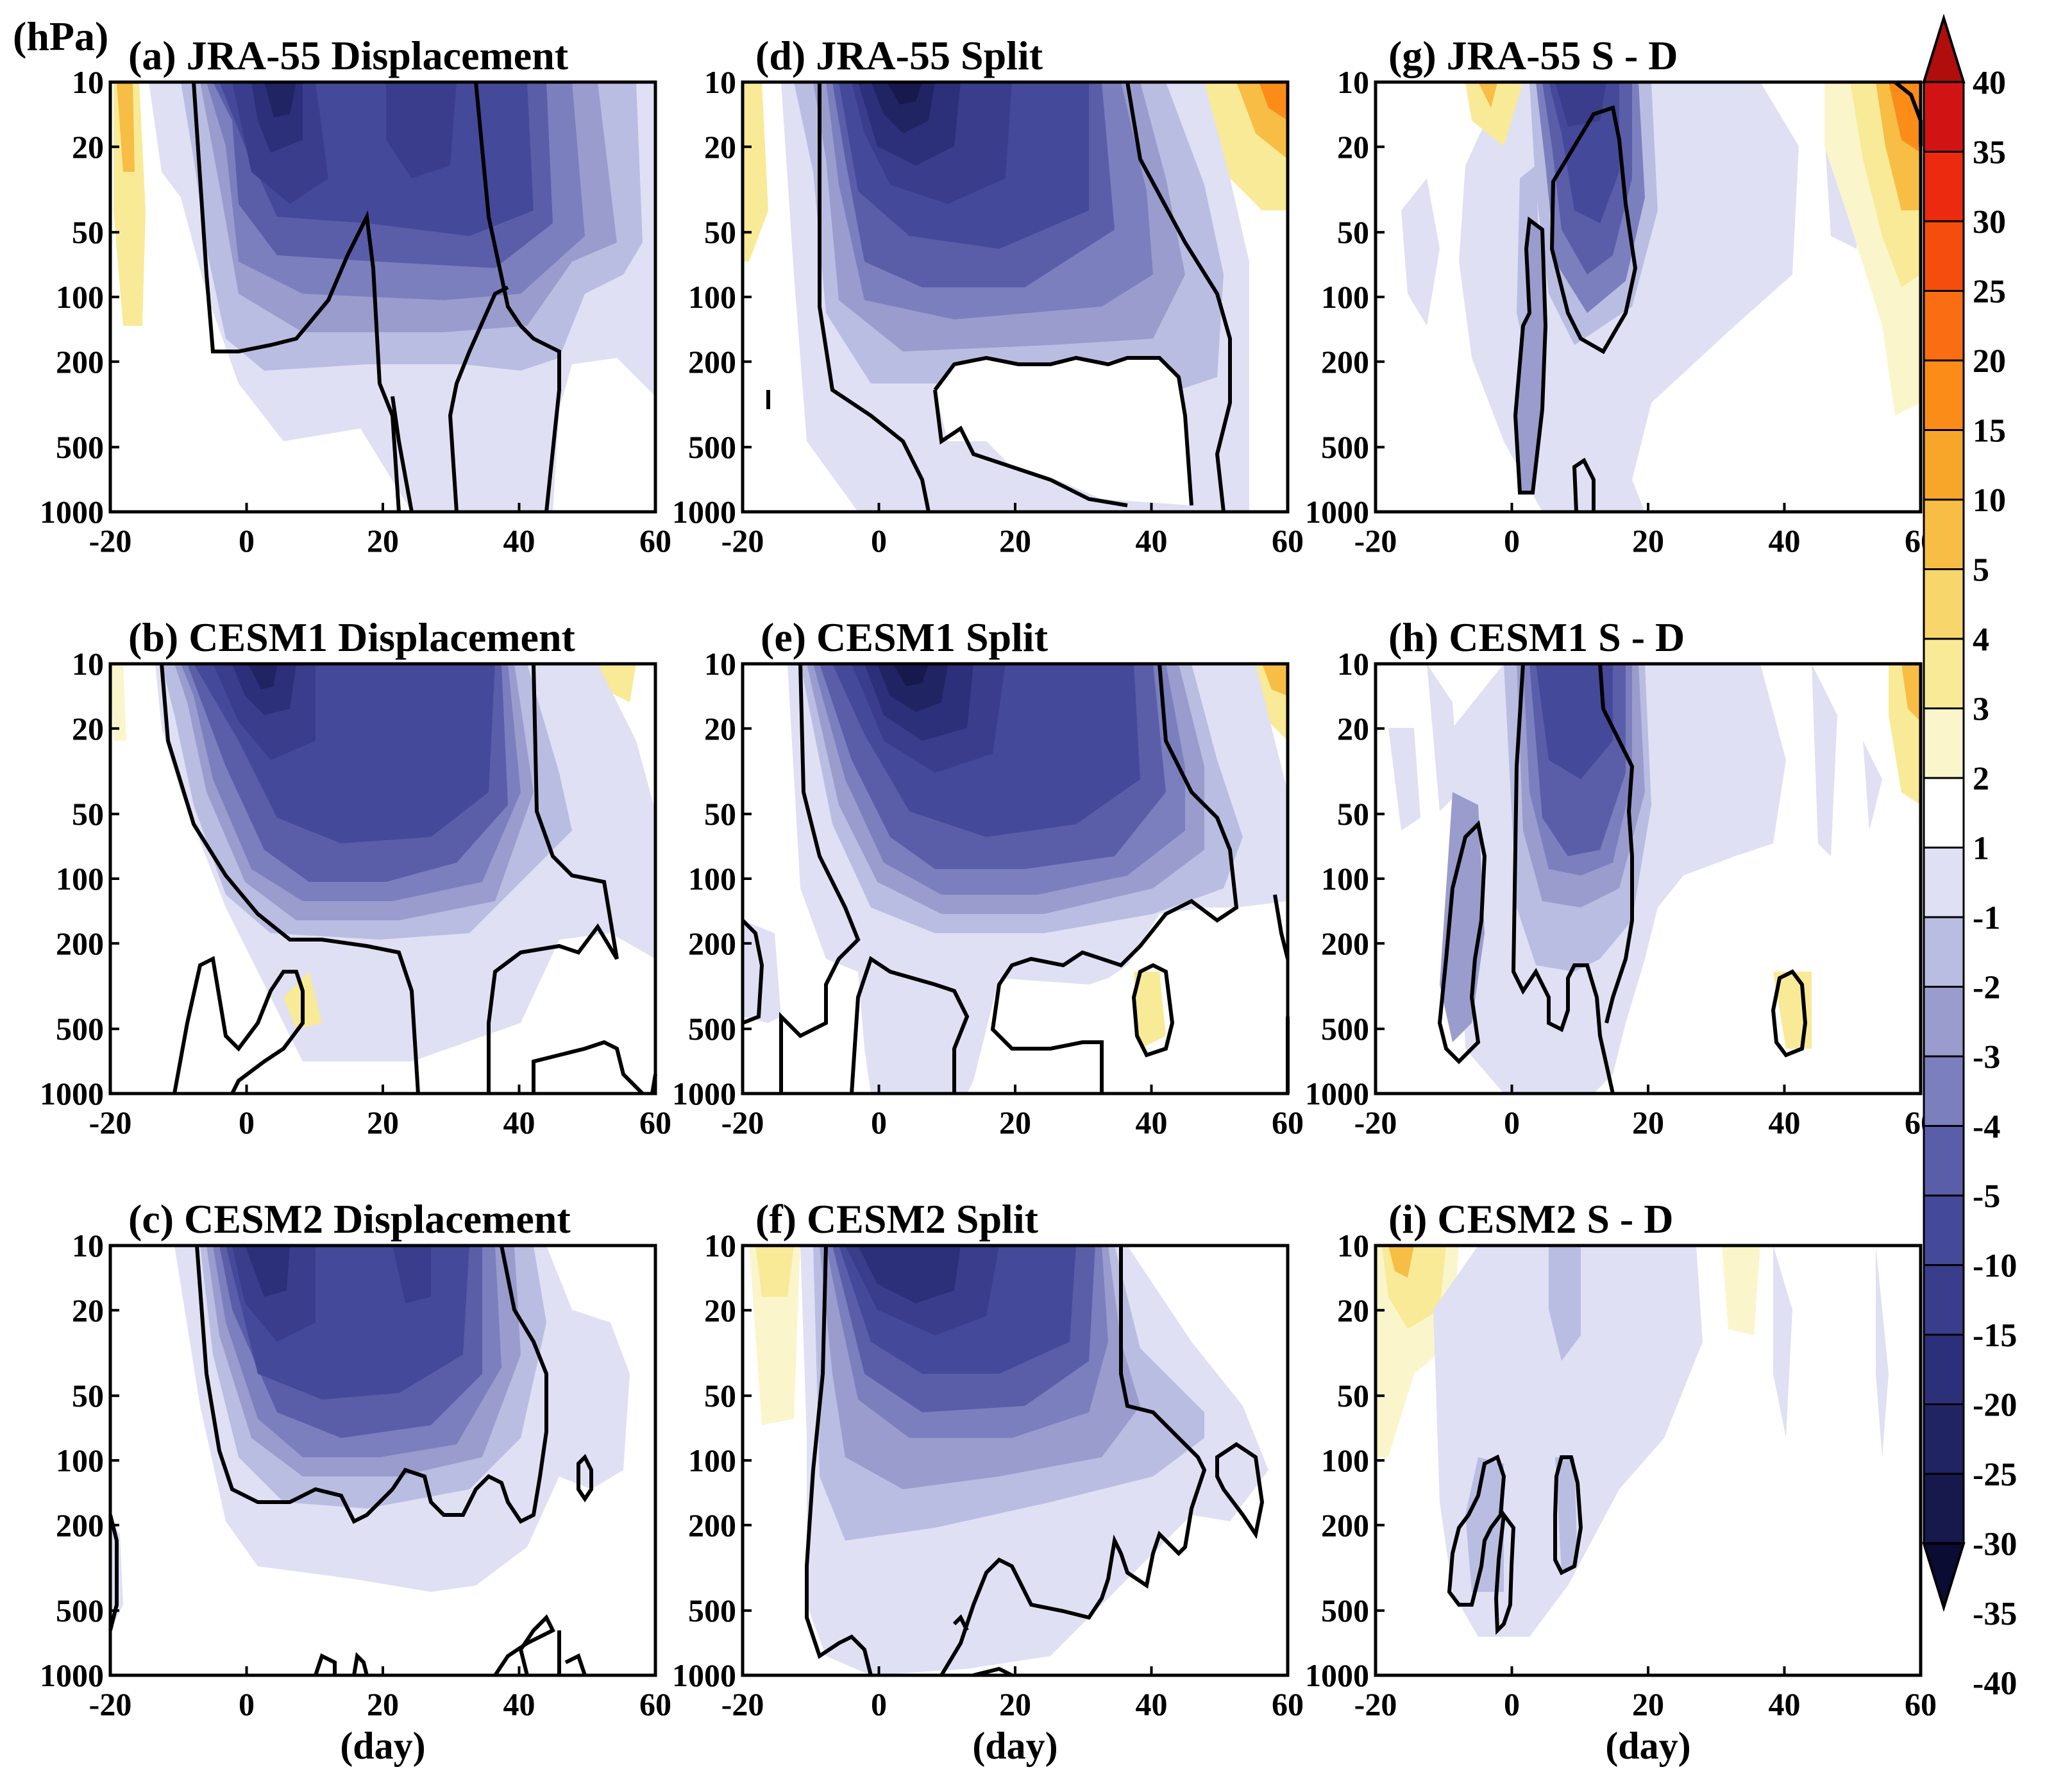 Image resolution: width=2072 pixels, height=1792 pixels. What do you see at coordinates (1989, 223) in the screenshot?
I see `colorbar-label: 30` at bounding box center [1989, 223].